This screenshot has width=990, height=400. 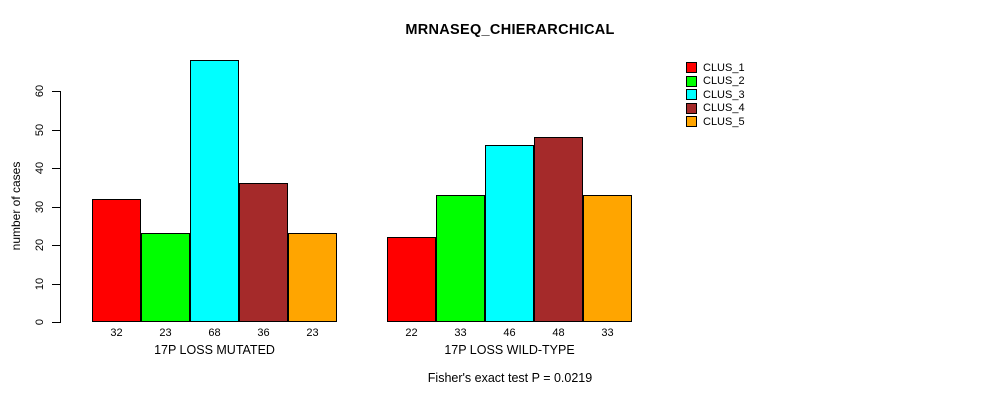 I want to click on bar-value-label: 32, so click(x=116, y=333).